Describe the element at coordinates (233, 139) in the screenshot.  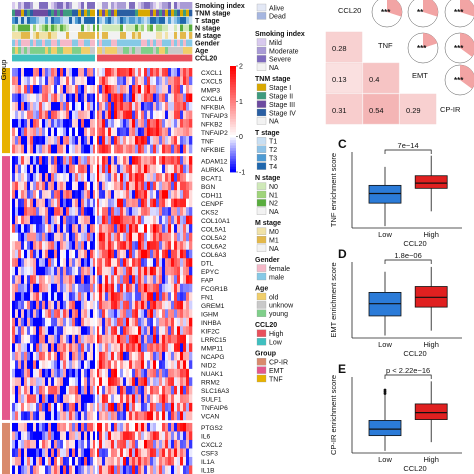
I see `colorbar-step` at that location.